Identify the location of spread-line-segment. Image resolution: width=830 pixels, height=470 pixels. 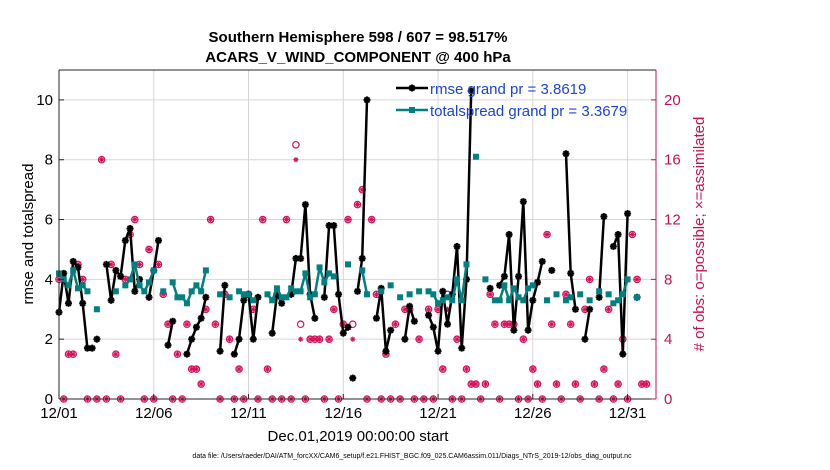
(364, 282).